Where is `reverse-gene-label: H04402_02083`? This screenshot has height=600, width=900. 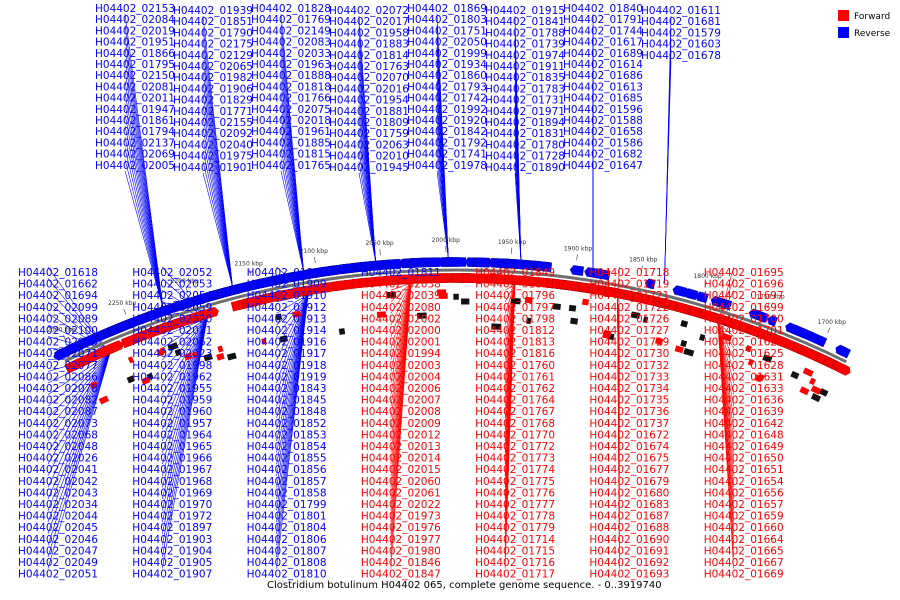 reverse-gene-label: H04402_02083 is located at coordinates (291, 43).